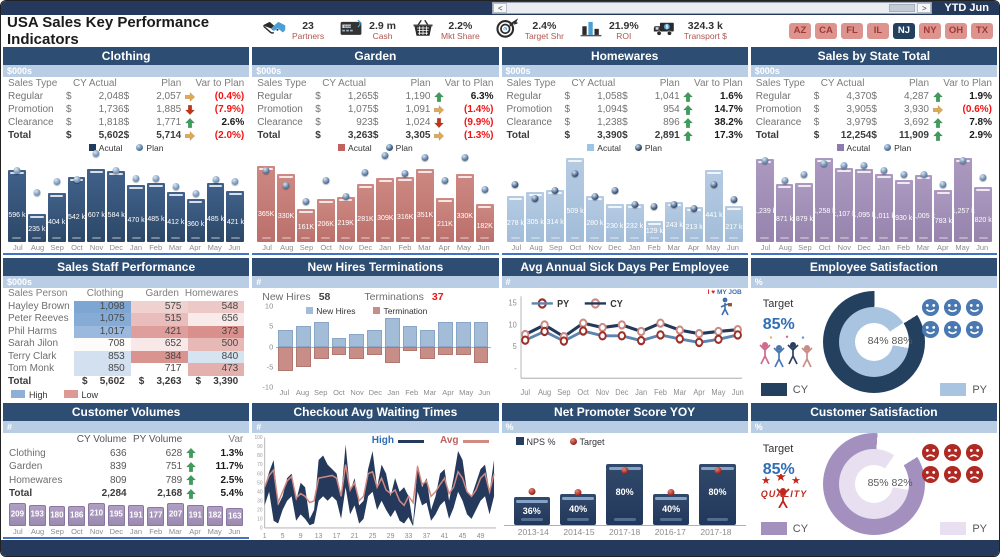  I want to click on state-button-fl: FL, so click(852, 30).